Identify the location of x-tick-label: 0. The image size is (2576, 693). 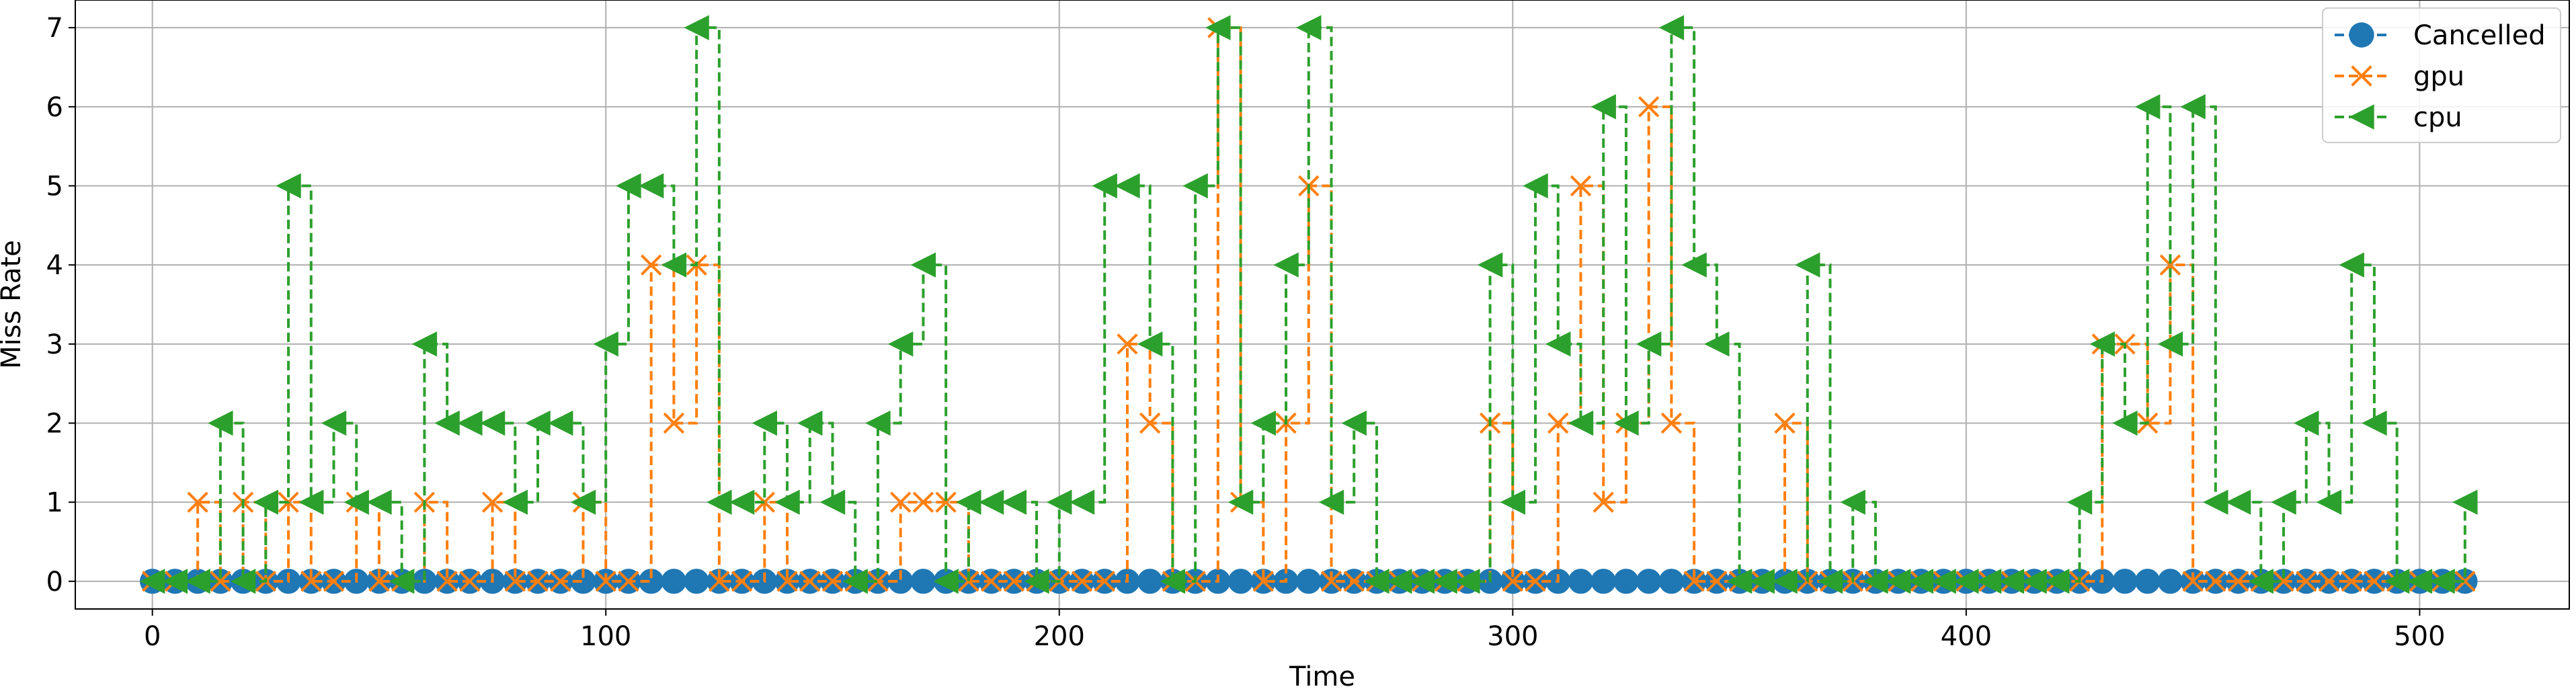
(152, 636).